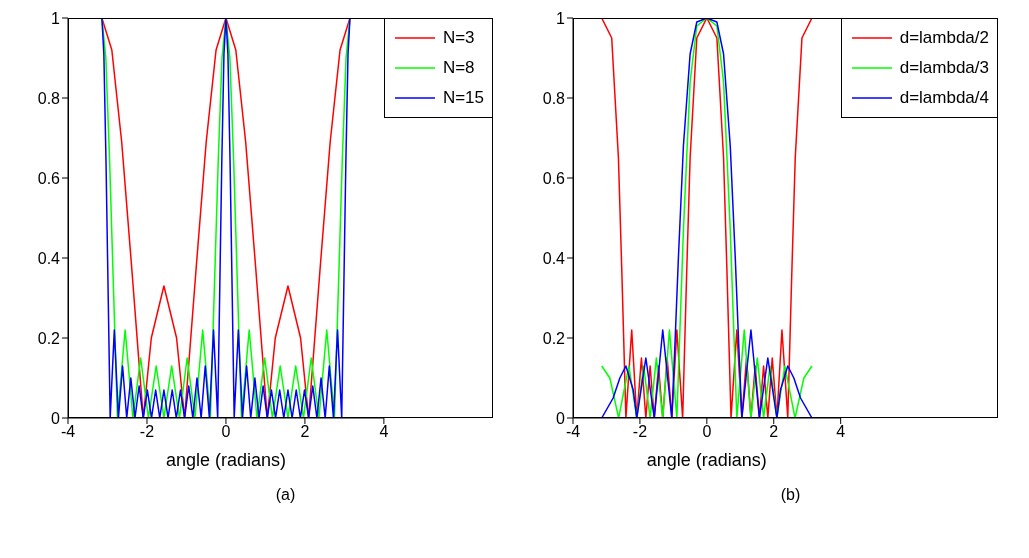 The width and height of the screenshot is (1029, 558). I want to click on line-series, so click(706, 218).